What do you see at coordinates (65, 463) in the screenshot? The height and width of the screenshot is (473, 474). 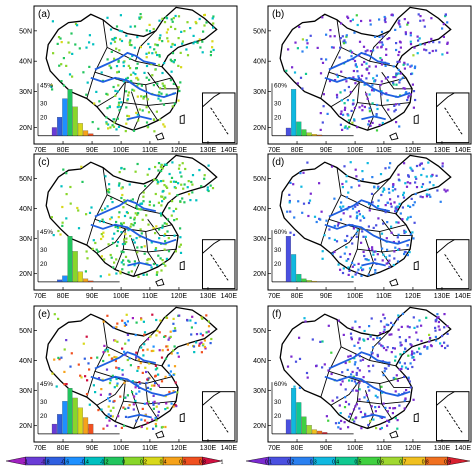 I see `colorbar-label: -0.6` at bounding box center [65, 463].